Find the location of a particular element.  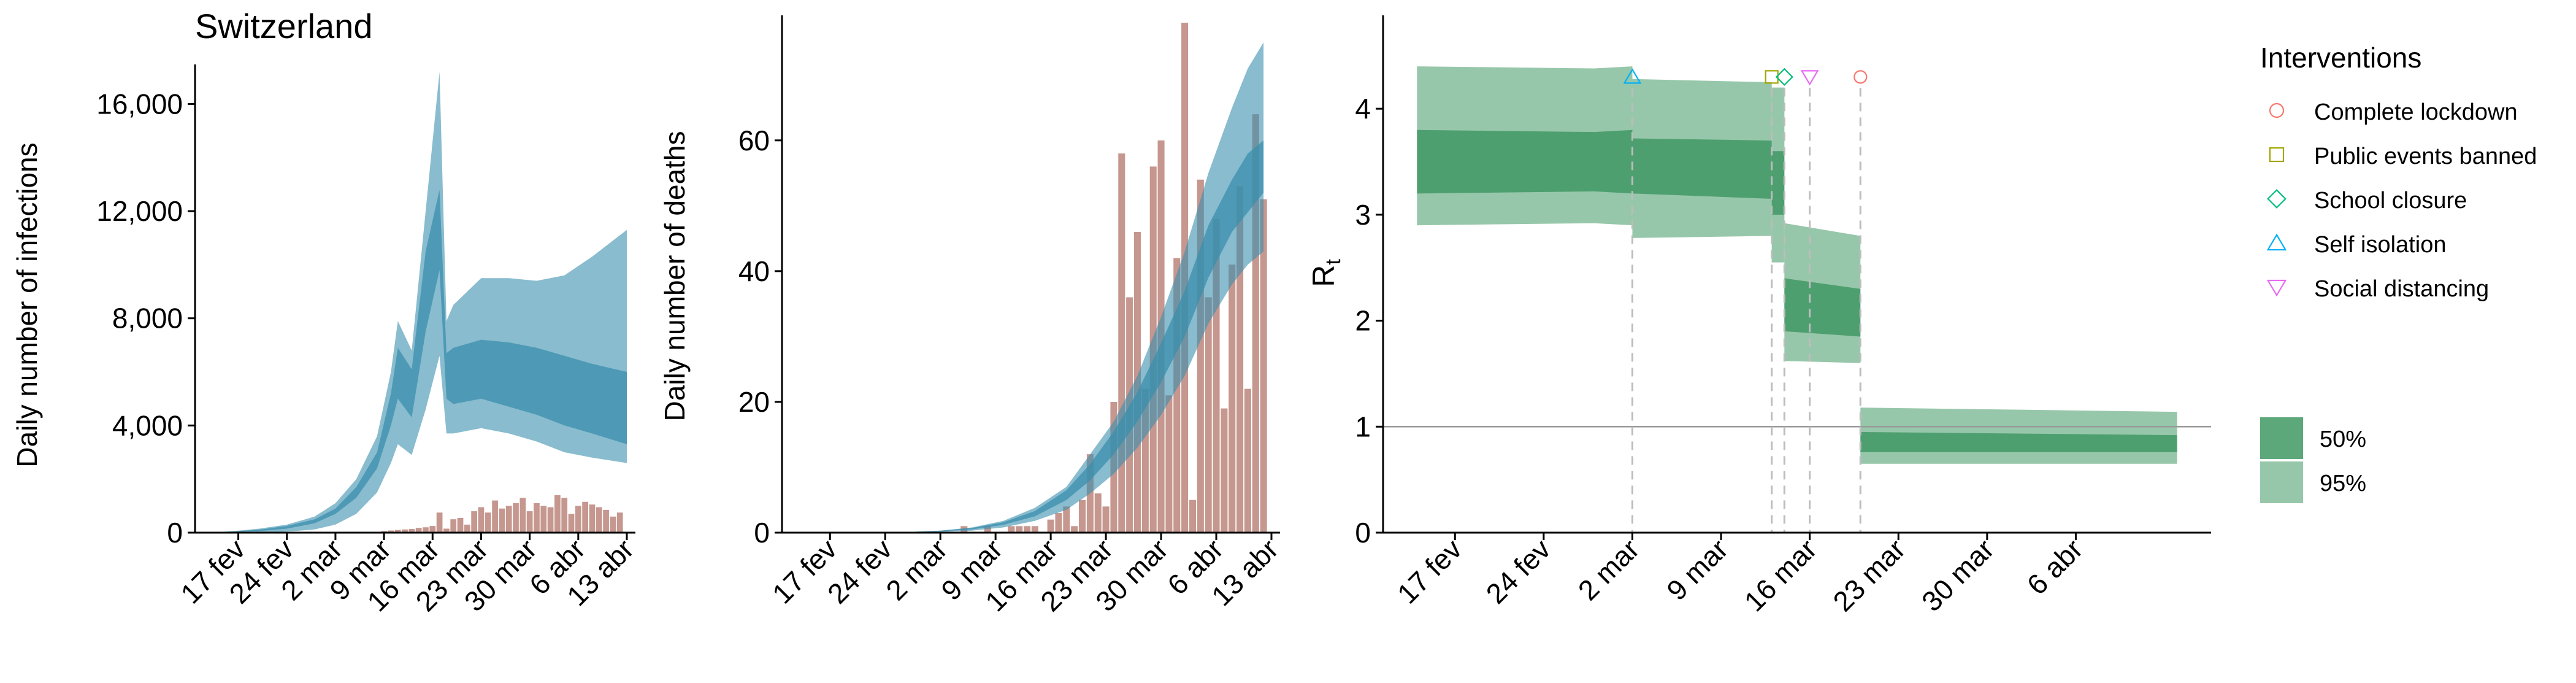

legend-label: School closure is located at coordinates (2390, 201).